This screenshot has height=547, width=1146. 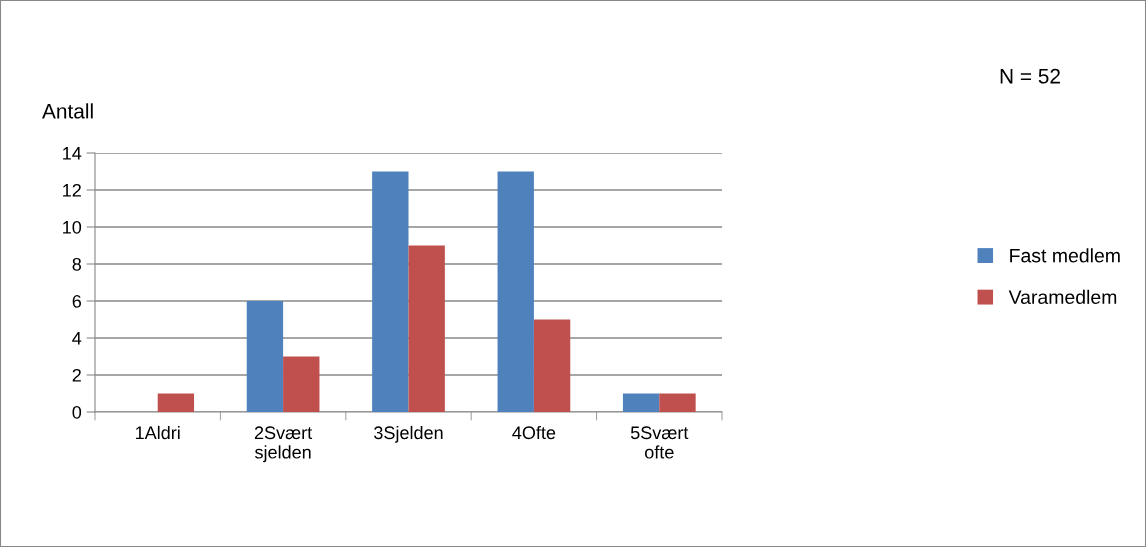 What do you see at coordinates (408, 434) in the screenshot?
I see `x-tick-label: 3Sjelden` at bounding box center [408, 434].